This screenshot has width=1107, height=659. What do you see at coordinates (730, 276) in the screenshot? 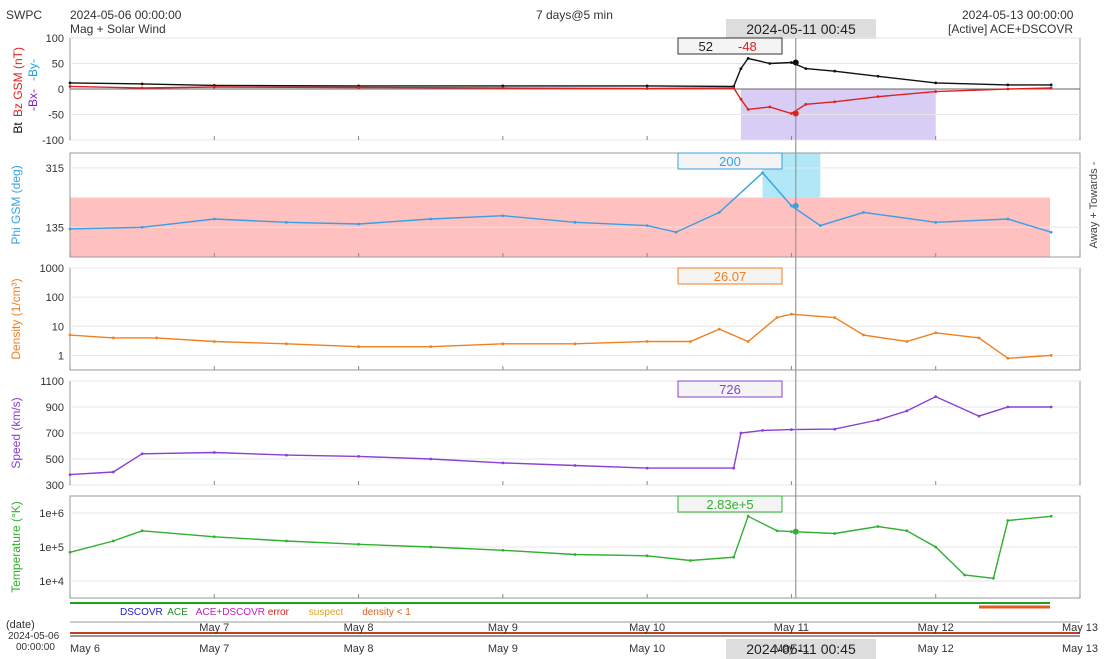
I see `readout-density-box` at bounding box center [730, 276].